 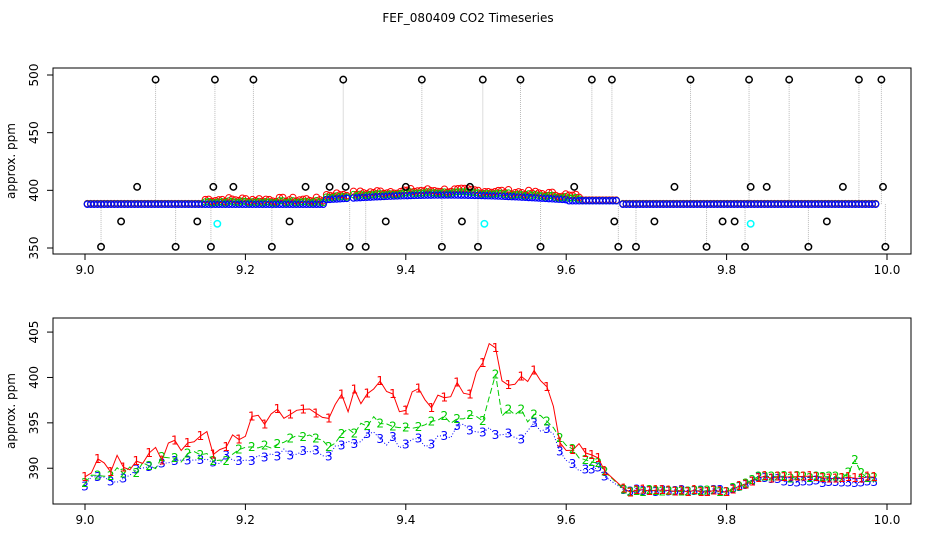 I want to click on y-axis: 390 395 400 405, so click(x=40, y=400).